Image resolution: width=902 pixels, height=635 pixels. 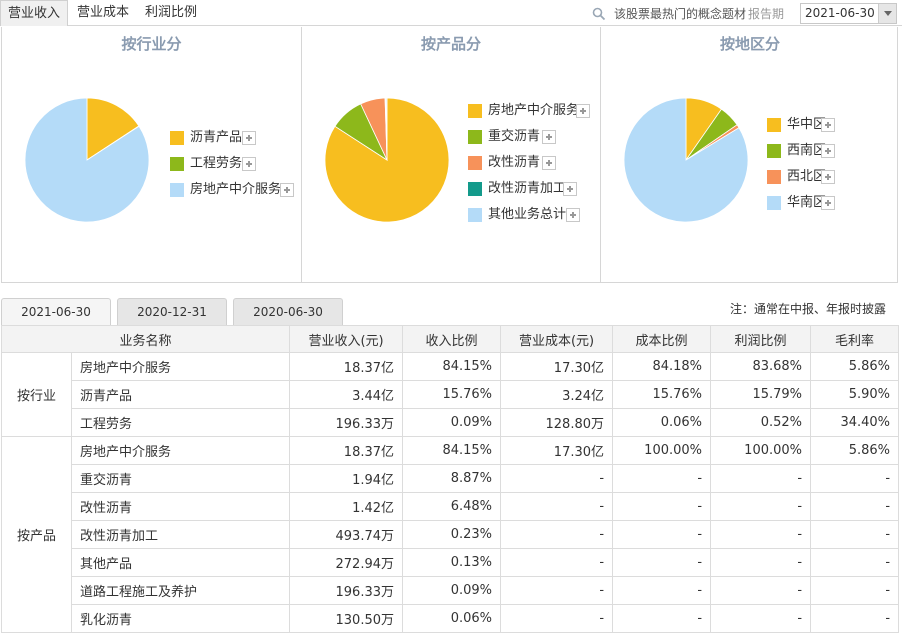 What do you see at coordinates (855, 394) in the screenshot?
I see `value-cell: 5.90%` at bounding box center [855, 394].